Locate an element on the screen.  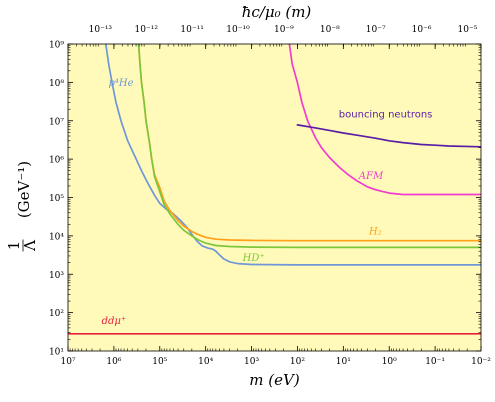
x-tick-label: 10¹ is located at coordinates (343, 362).